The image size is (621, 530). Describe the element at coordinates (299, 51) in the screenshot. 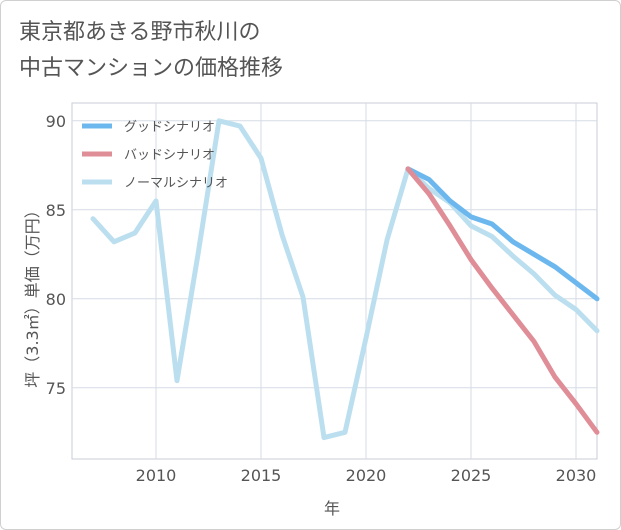

I see `chart-title: 東京都あきる野市秋川の 中古マンションの価格推移` at that location.